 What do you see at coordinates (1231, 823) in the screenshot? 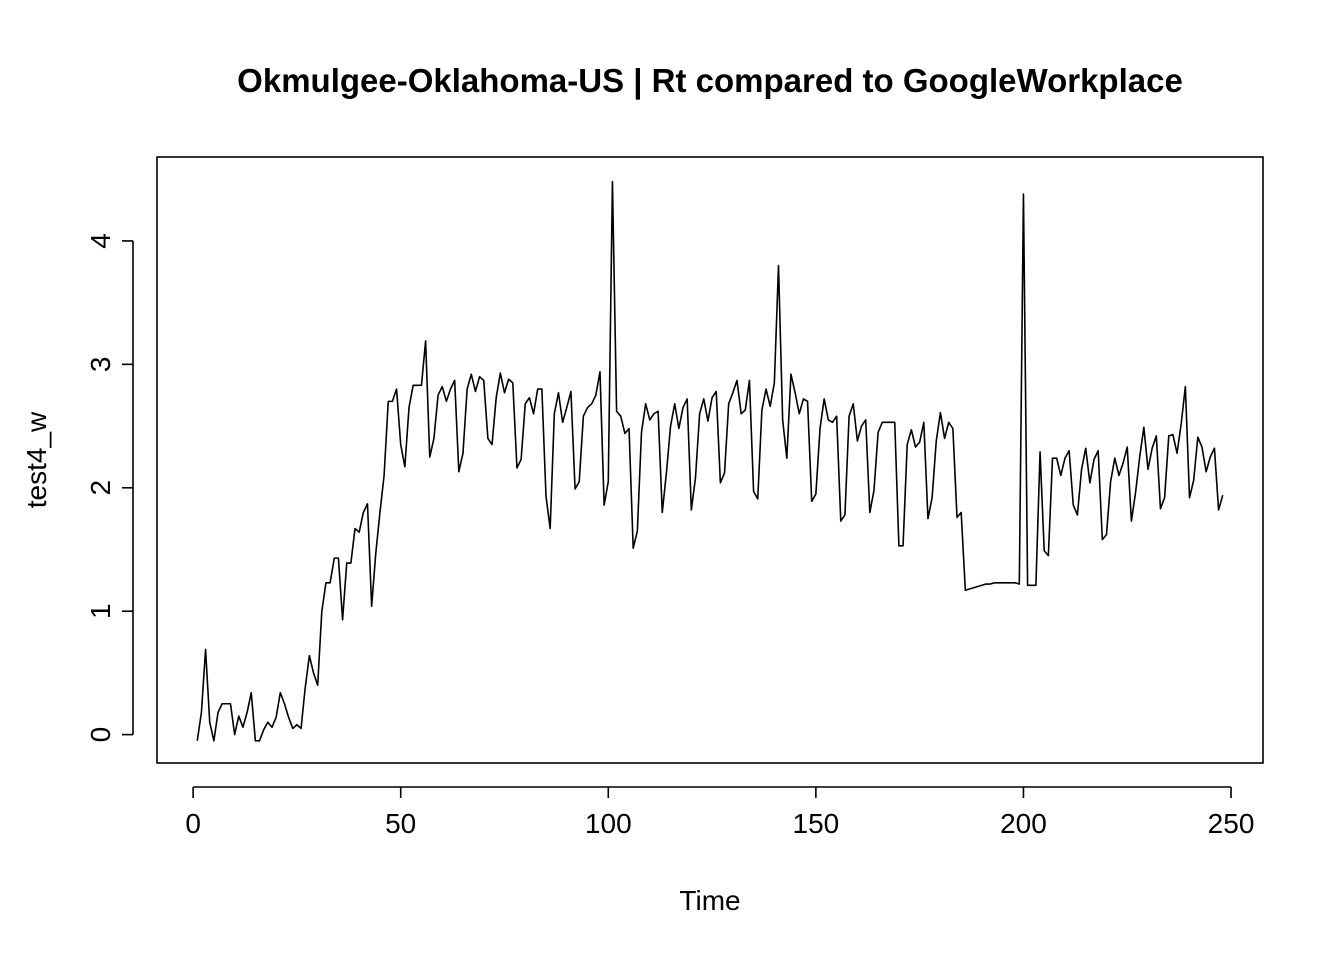
I see `x-tick-label: 250` at bounding box center [1231, 823].